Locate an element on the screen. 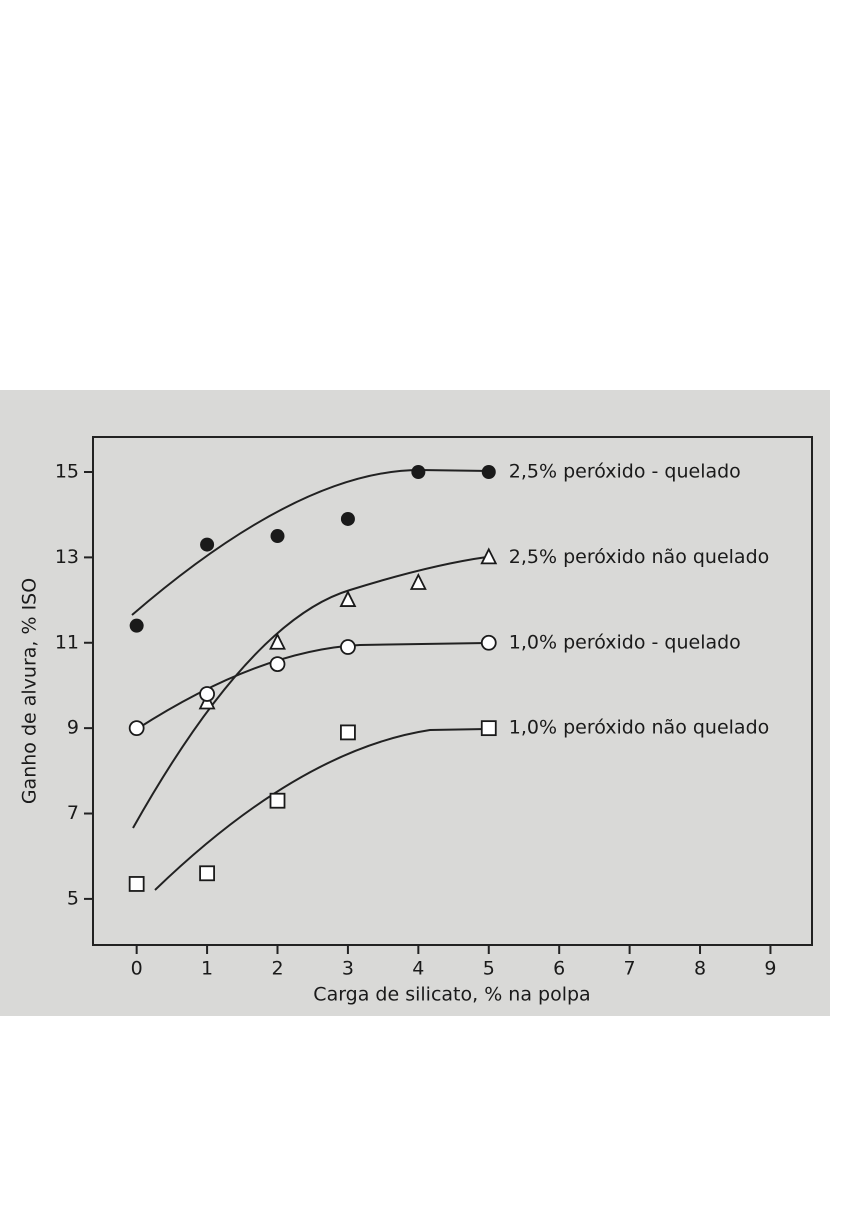 This screenshot has height=1229, width=851. y-tick-label: 9 is located at coordinates (73, 728).